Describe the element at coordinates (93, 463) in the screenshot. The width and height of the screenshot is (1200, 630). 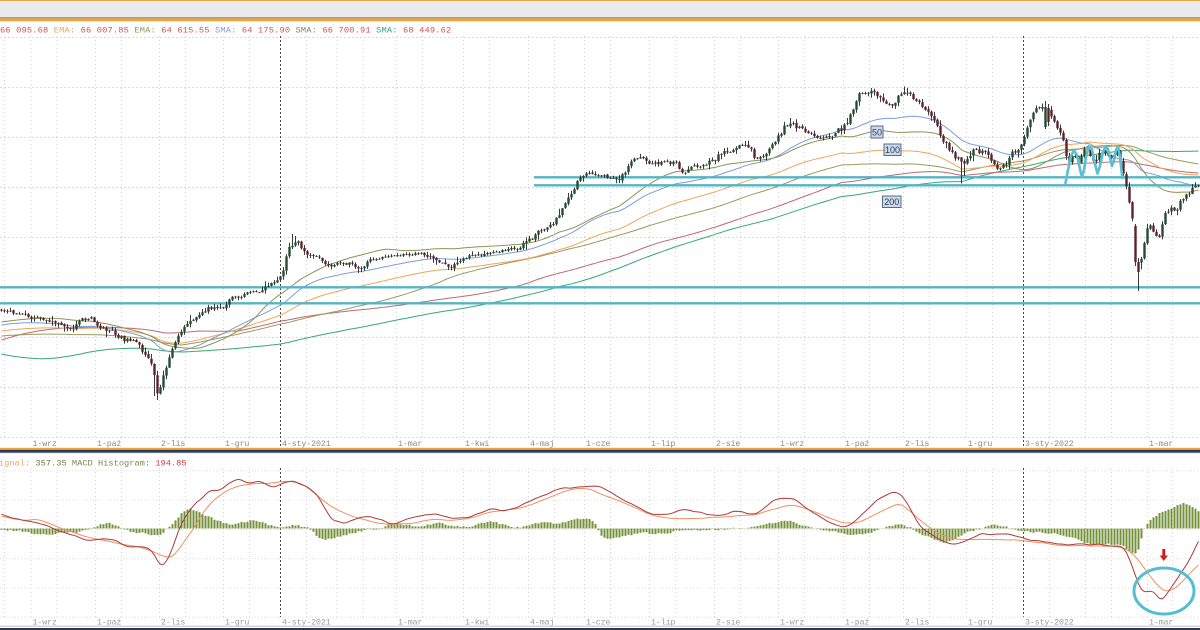
I see `svg-text:Signal: 357.35 MACD Histogram:: Signal: 357.35 MACD Histogram: 194.85` at that location.